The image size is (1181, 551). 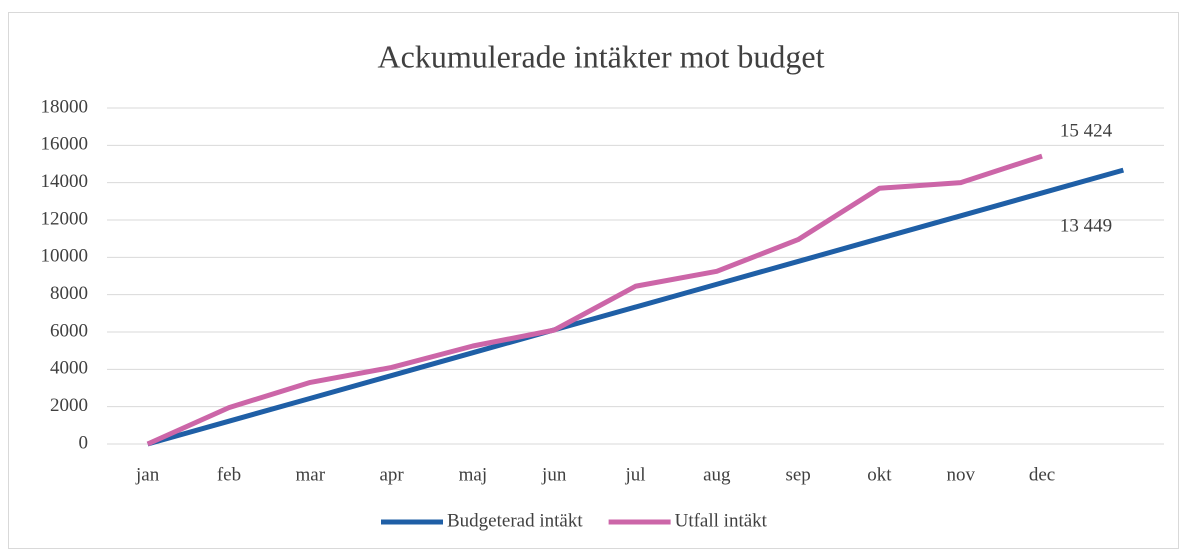 What do you see at coordinates (84, 442) in the screenshot?
I see `y-tick-label: 0` at bounding box center [84, 442].